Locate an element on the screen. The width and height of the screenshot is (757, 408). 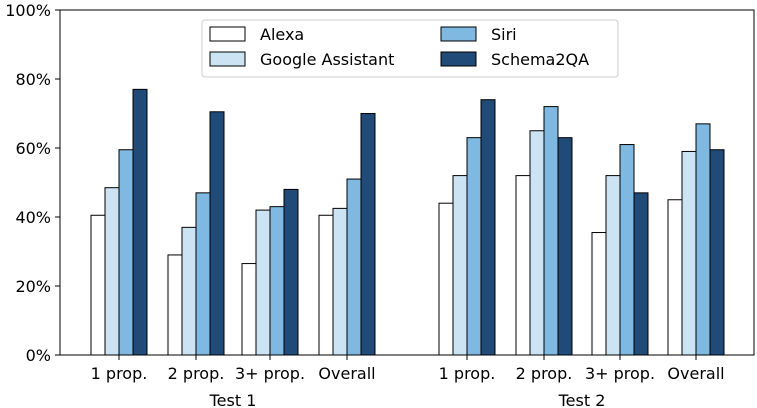
legend-label: Schema2QA is located at coordinates (540, 59).